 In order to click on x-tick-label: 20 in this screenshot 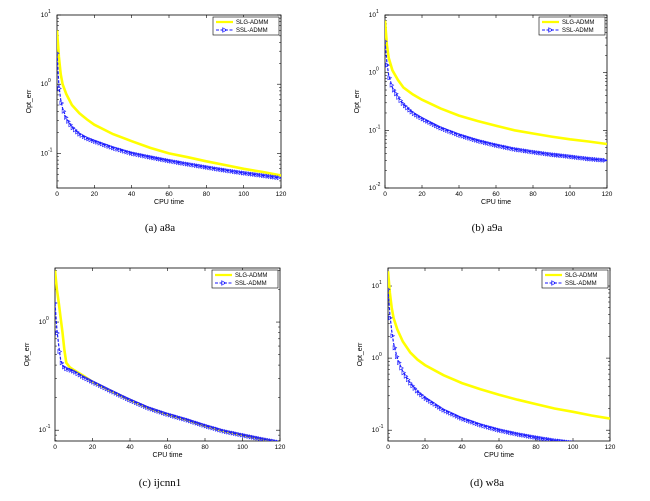, I will do `click(425, 447)`.